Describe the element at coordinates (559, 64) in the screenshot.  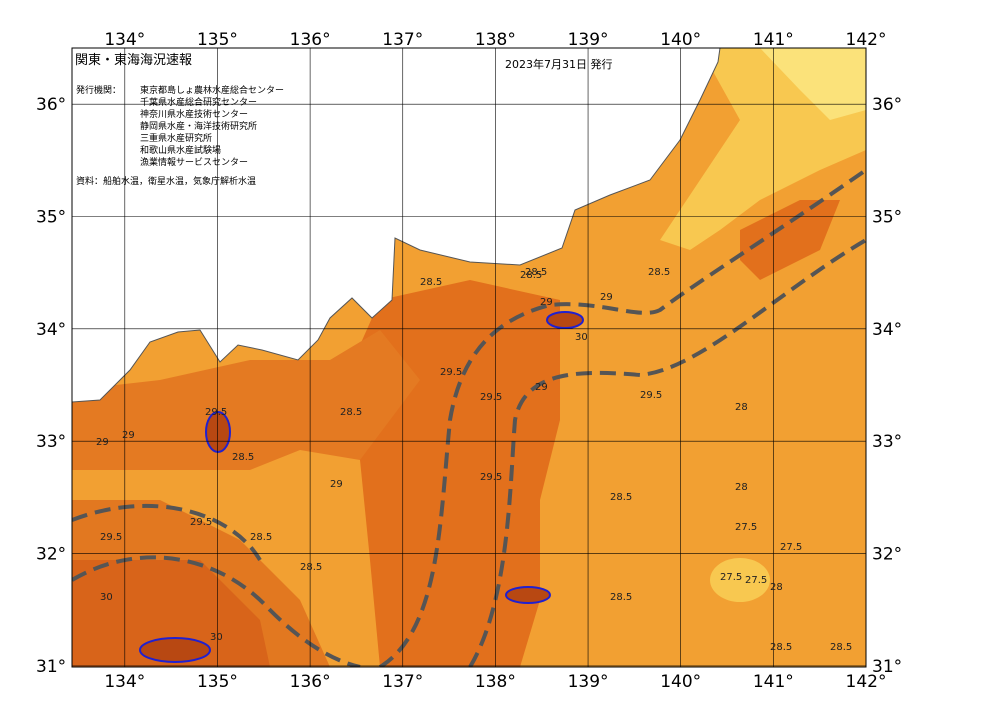
I see `issue-date: 2023年7月31日 発行` at that location.